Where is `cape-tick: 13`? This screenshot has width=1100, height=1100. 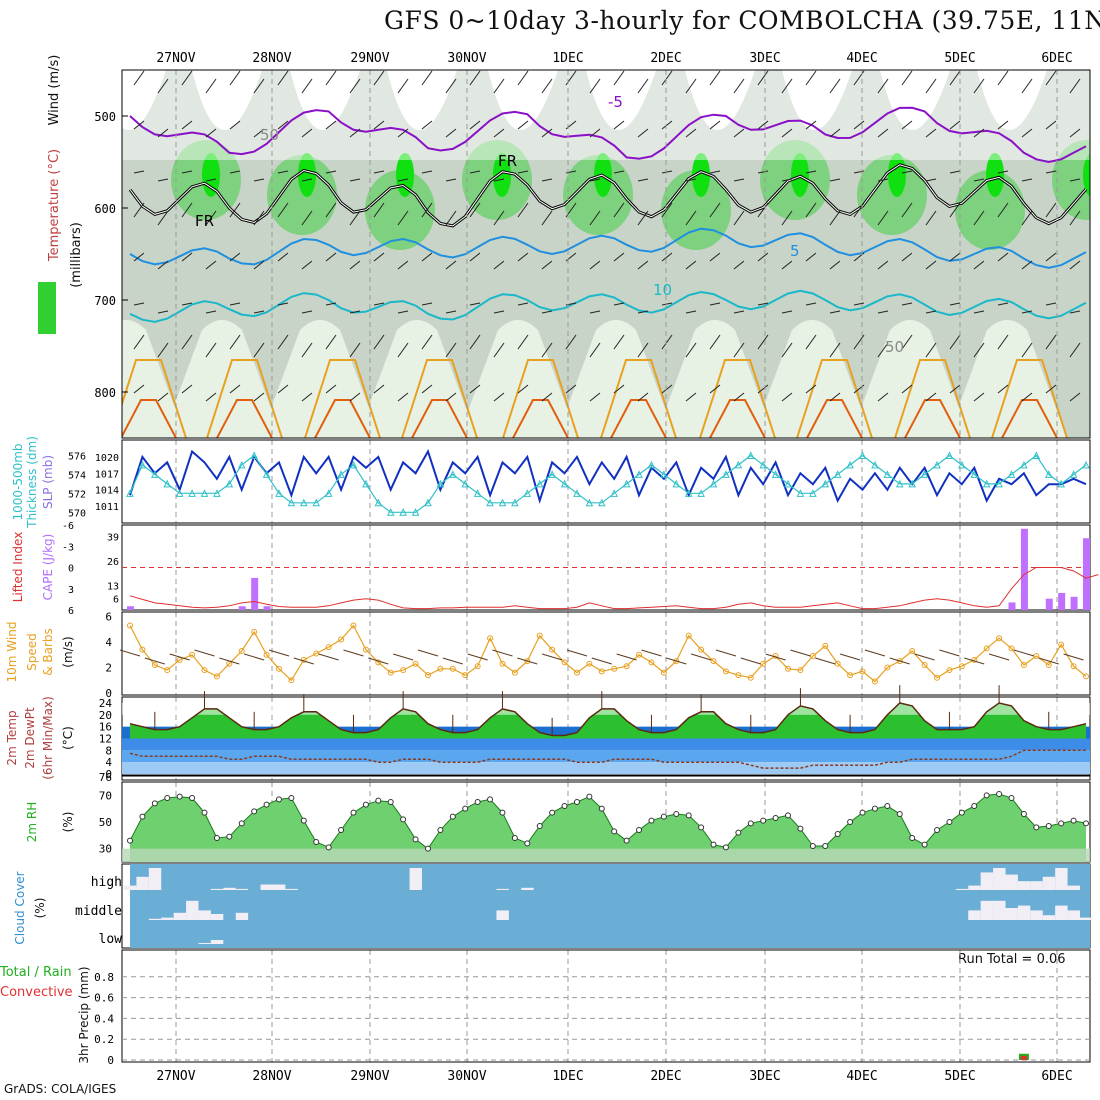
cape-tick: 13 is located at coordinates (113, 586).